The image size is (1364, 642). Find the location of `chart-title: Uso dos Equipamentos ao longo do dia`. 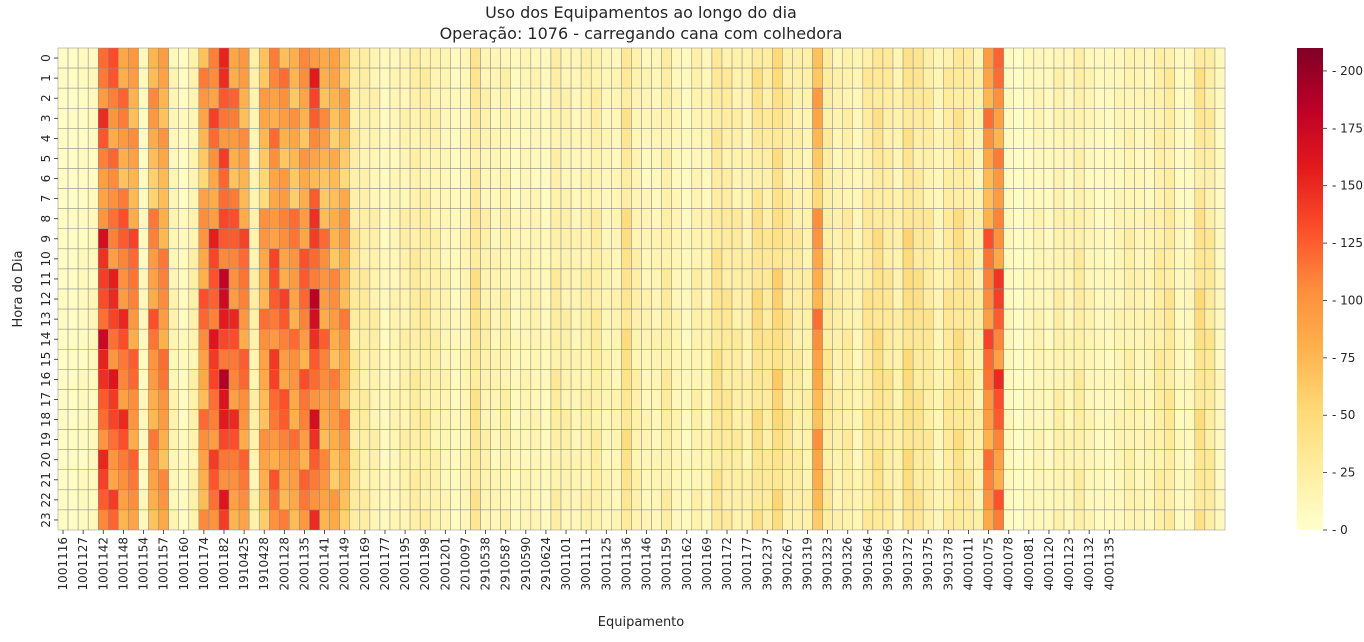

chart-title: Uso dos Equipamentos ao longo do dia is located at coordinates (641, 12).